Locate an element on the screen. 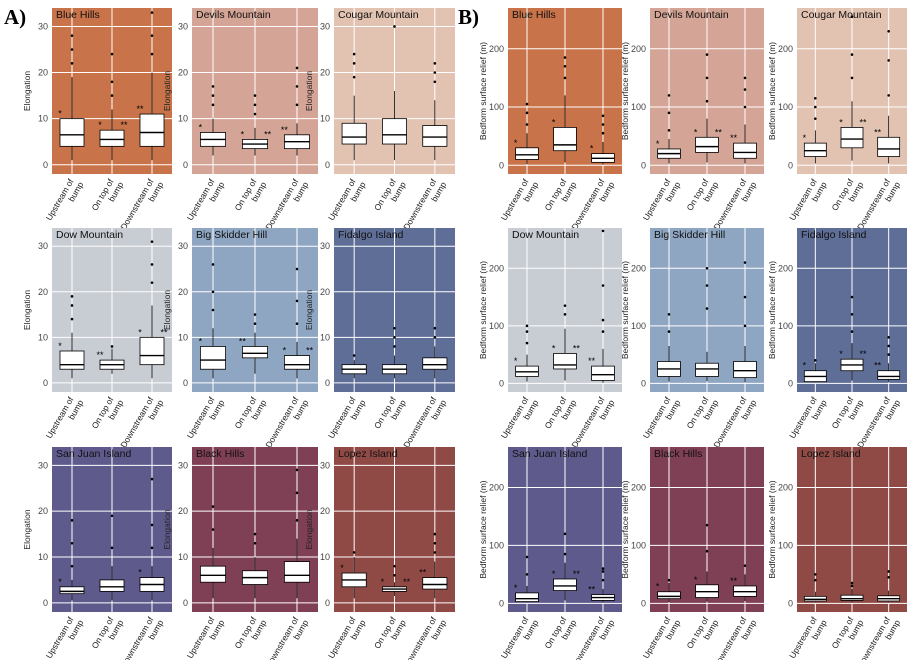 The height and width of the screenshot is (660, 909). x-tick-label-line: Downstream of is located at coordinates (137, 421).